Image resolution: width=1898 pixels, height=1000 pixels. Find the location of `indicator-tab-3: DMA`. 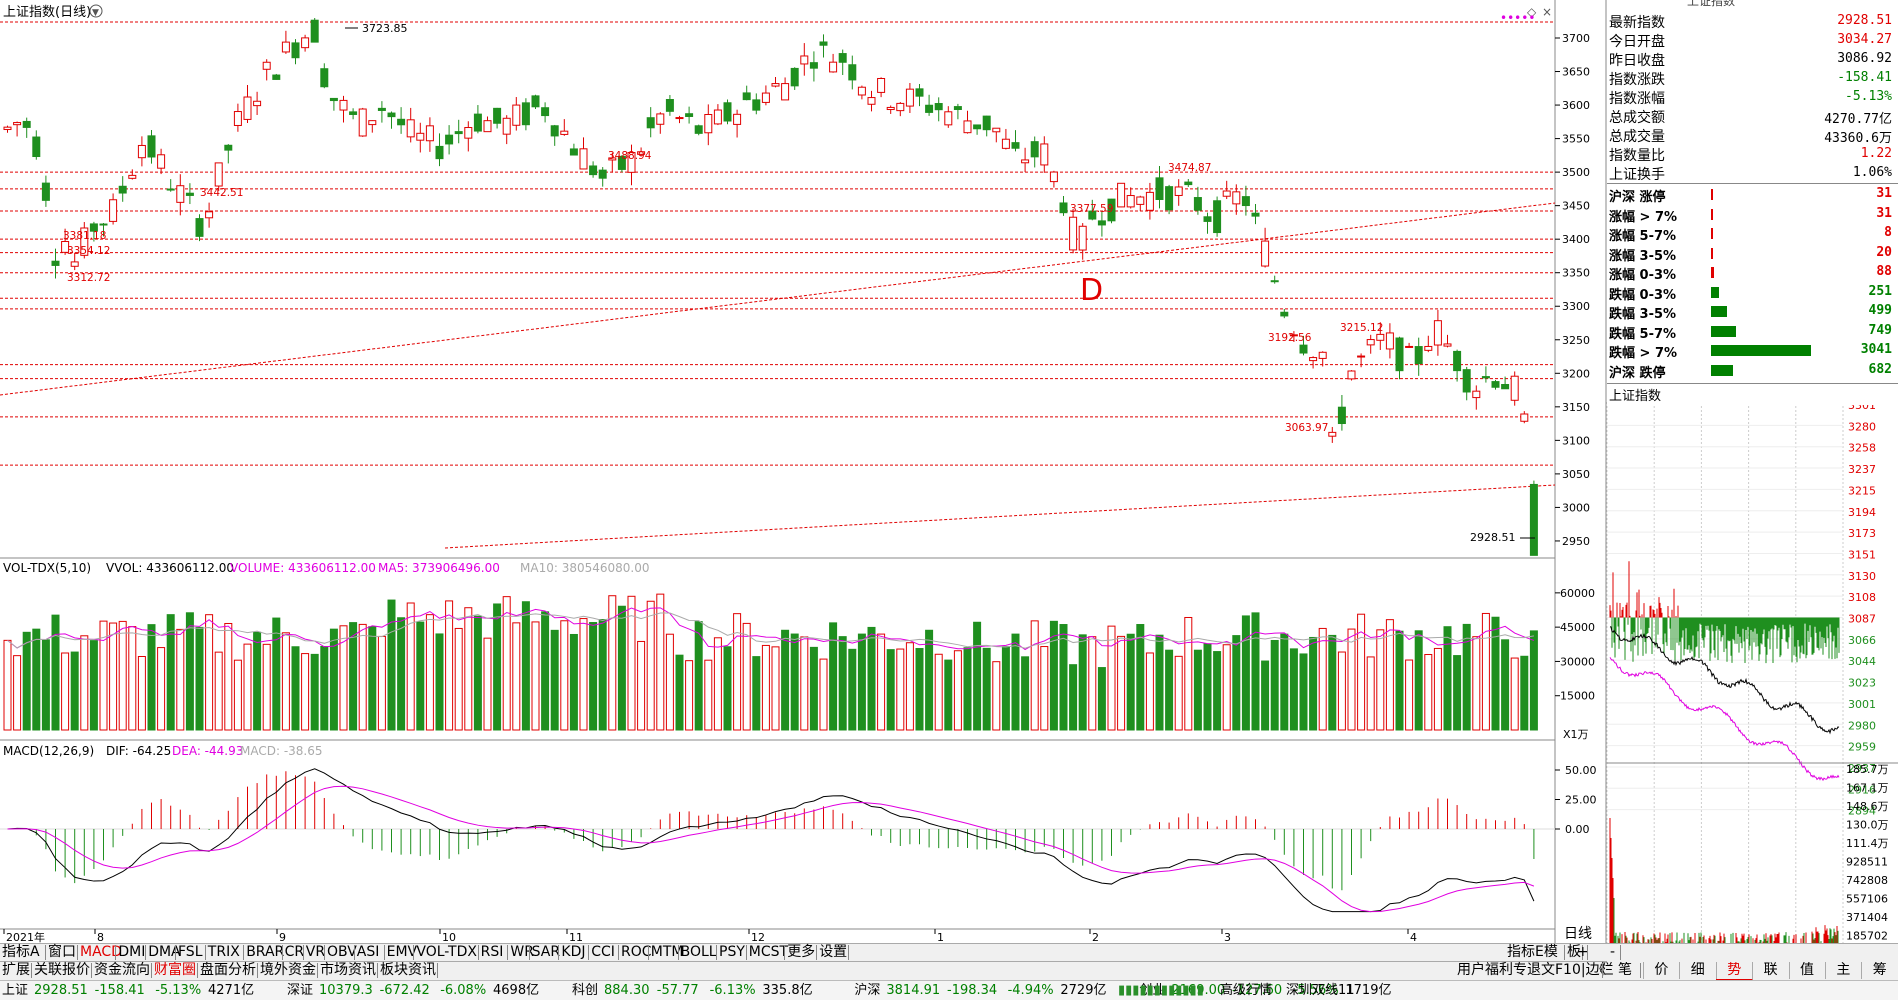

indicator-tab-3: DMA is located at coordinates (164, 952).